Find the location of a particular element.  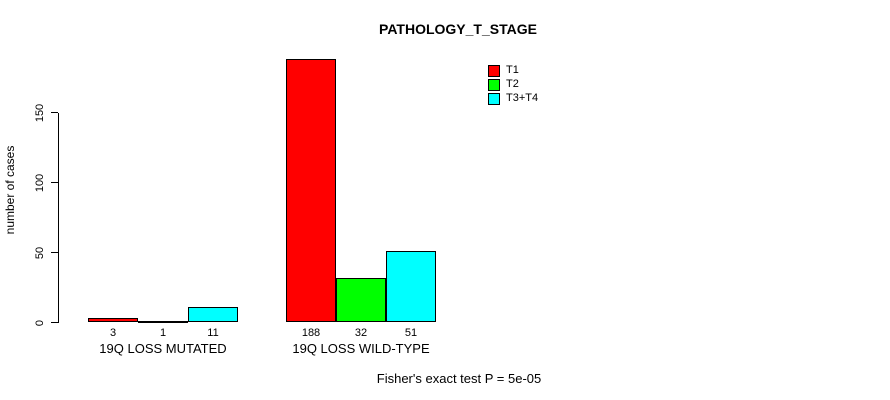

bar-T3+T4-0 is located at coordinates (213, 315).